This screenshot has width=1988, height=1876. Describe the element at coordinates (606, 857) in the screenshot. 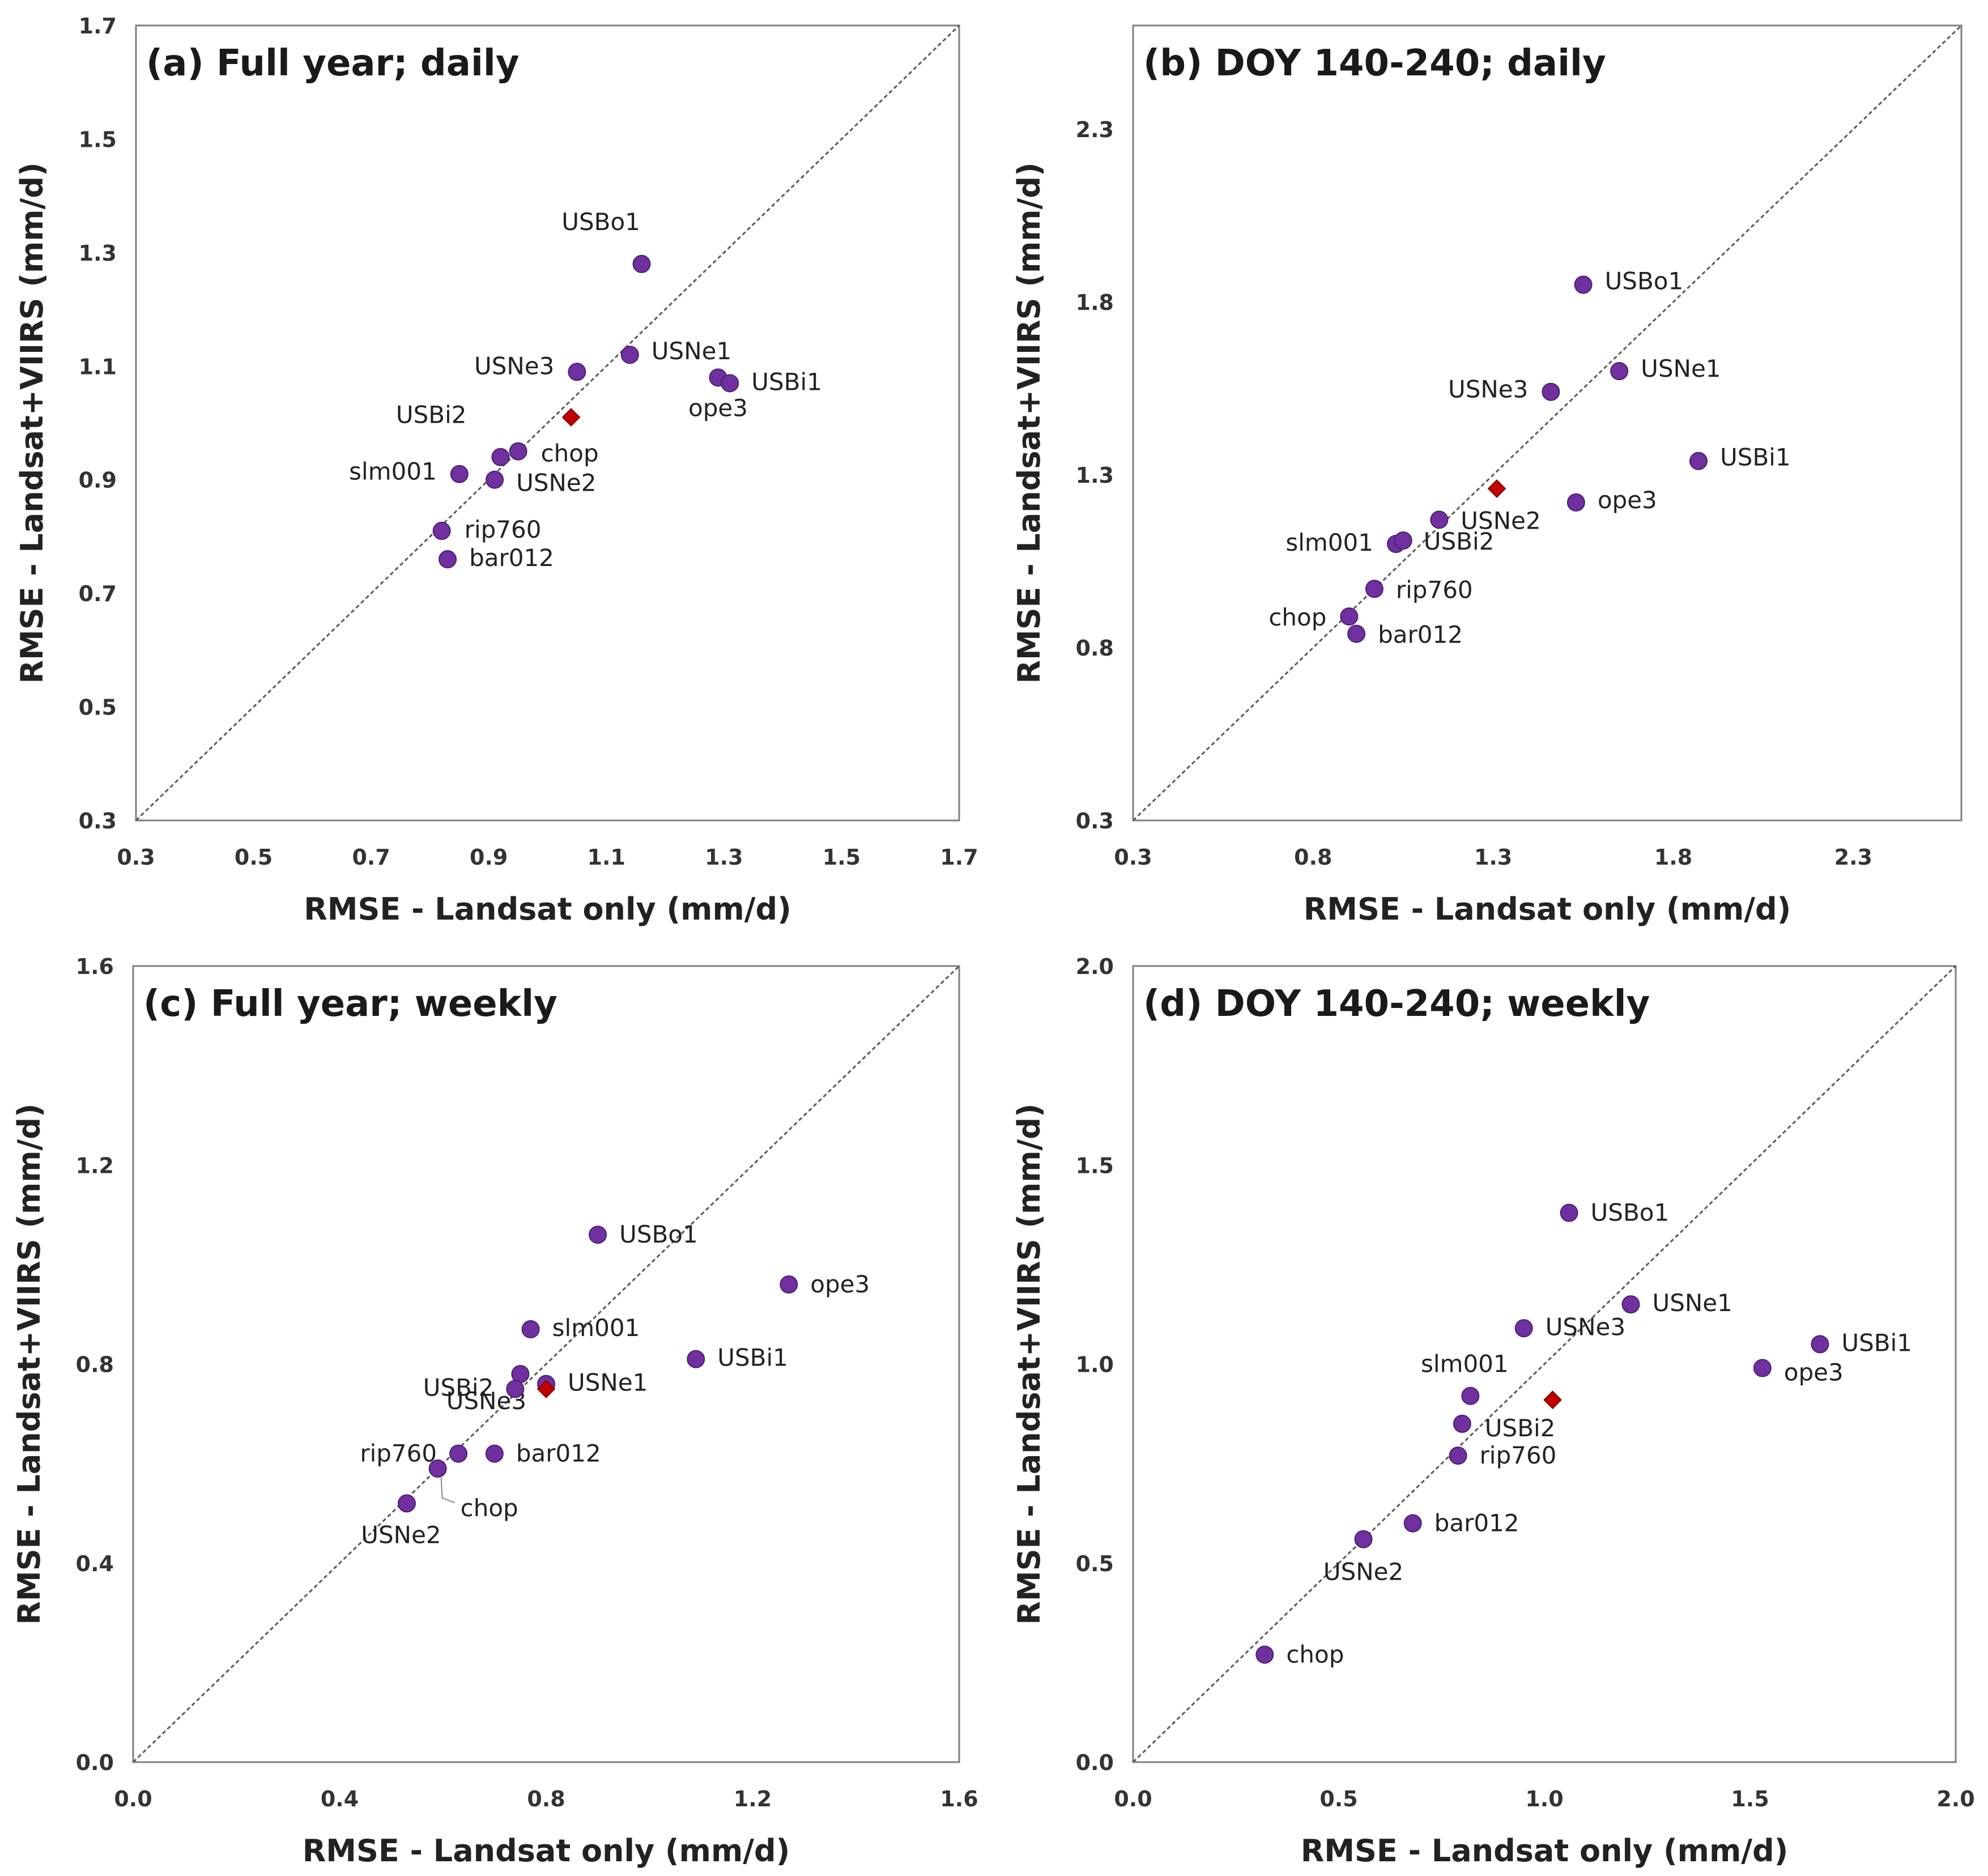

I see `x-tick-label: 1.1` at that location.